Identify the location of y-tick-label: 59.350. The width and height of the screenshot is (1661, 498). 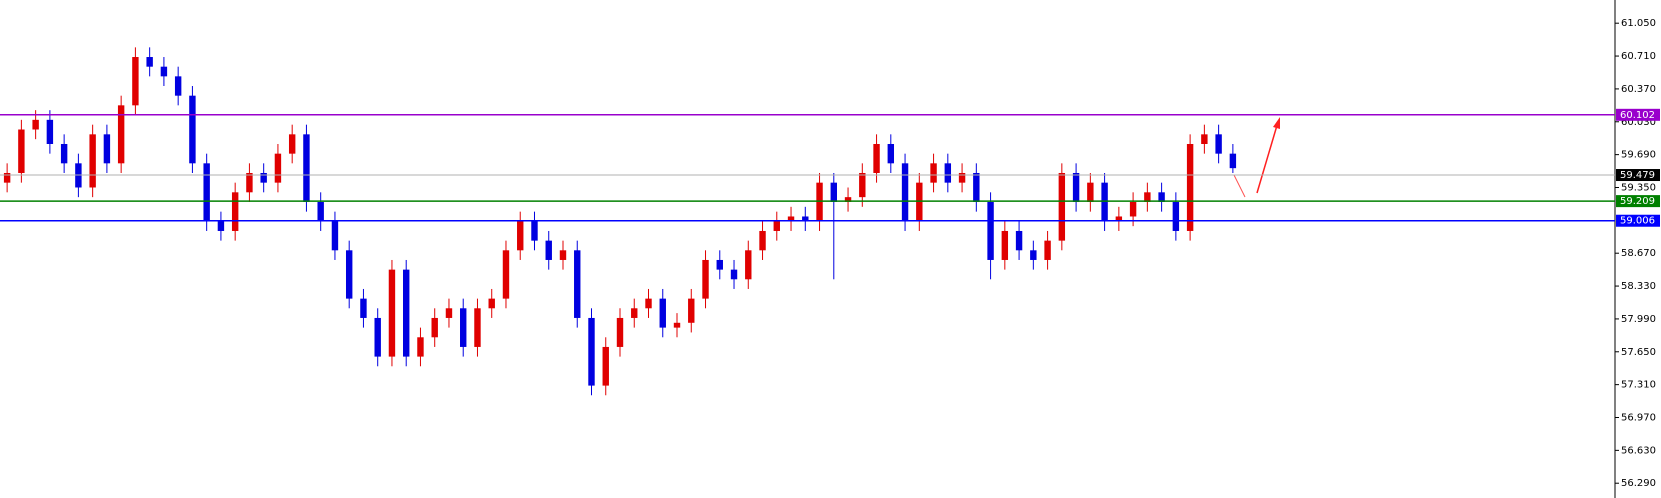
(1638, 187).